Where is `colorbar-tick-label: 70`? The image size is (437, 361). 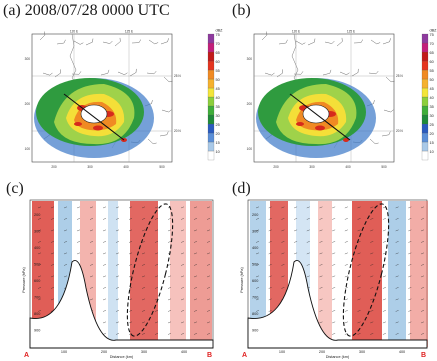 colorbar-tick-label: 70 is located at coordinates (218, 44).